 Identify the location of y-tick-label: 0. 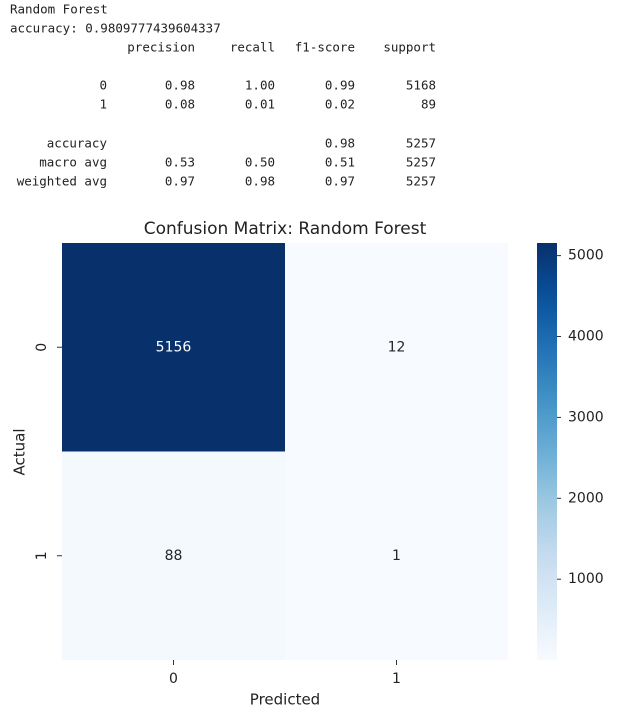
(42, 347).